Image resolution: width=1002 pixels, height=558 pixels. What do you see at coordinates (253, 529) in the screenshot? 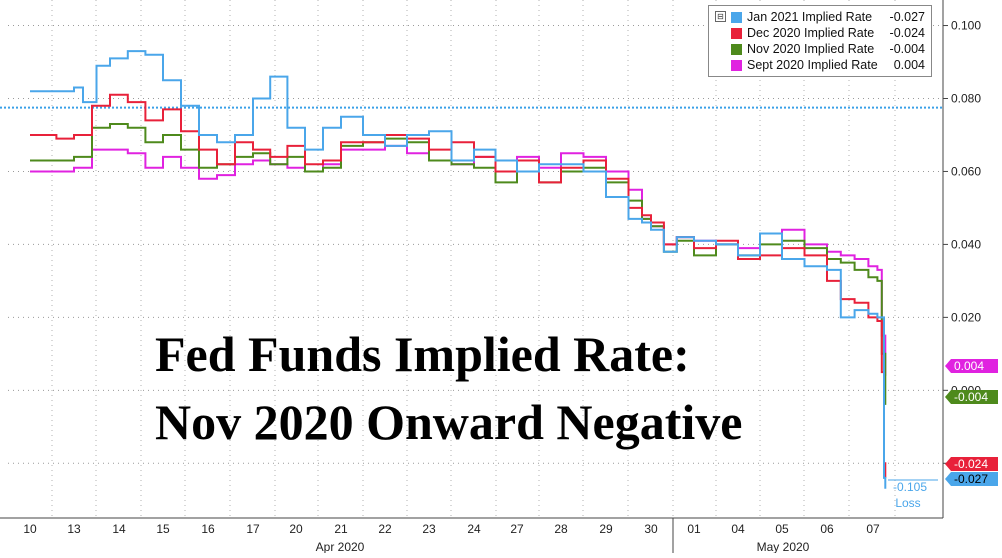
I see `x-tick-label: 17` at bounding box center [253, 529].